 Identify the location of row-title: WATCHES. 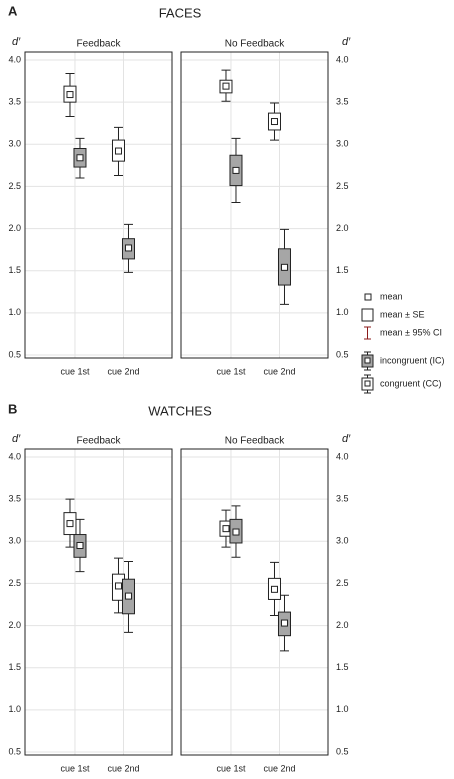
(180, 410).